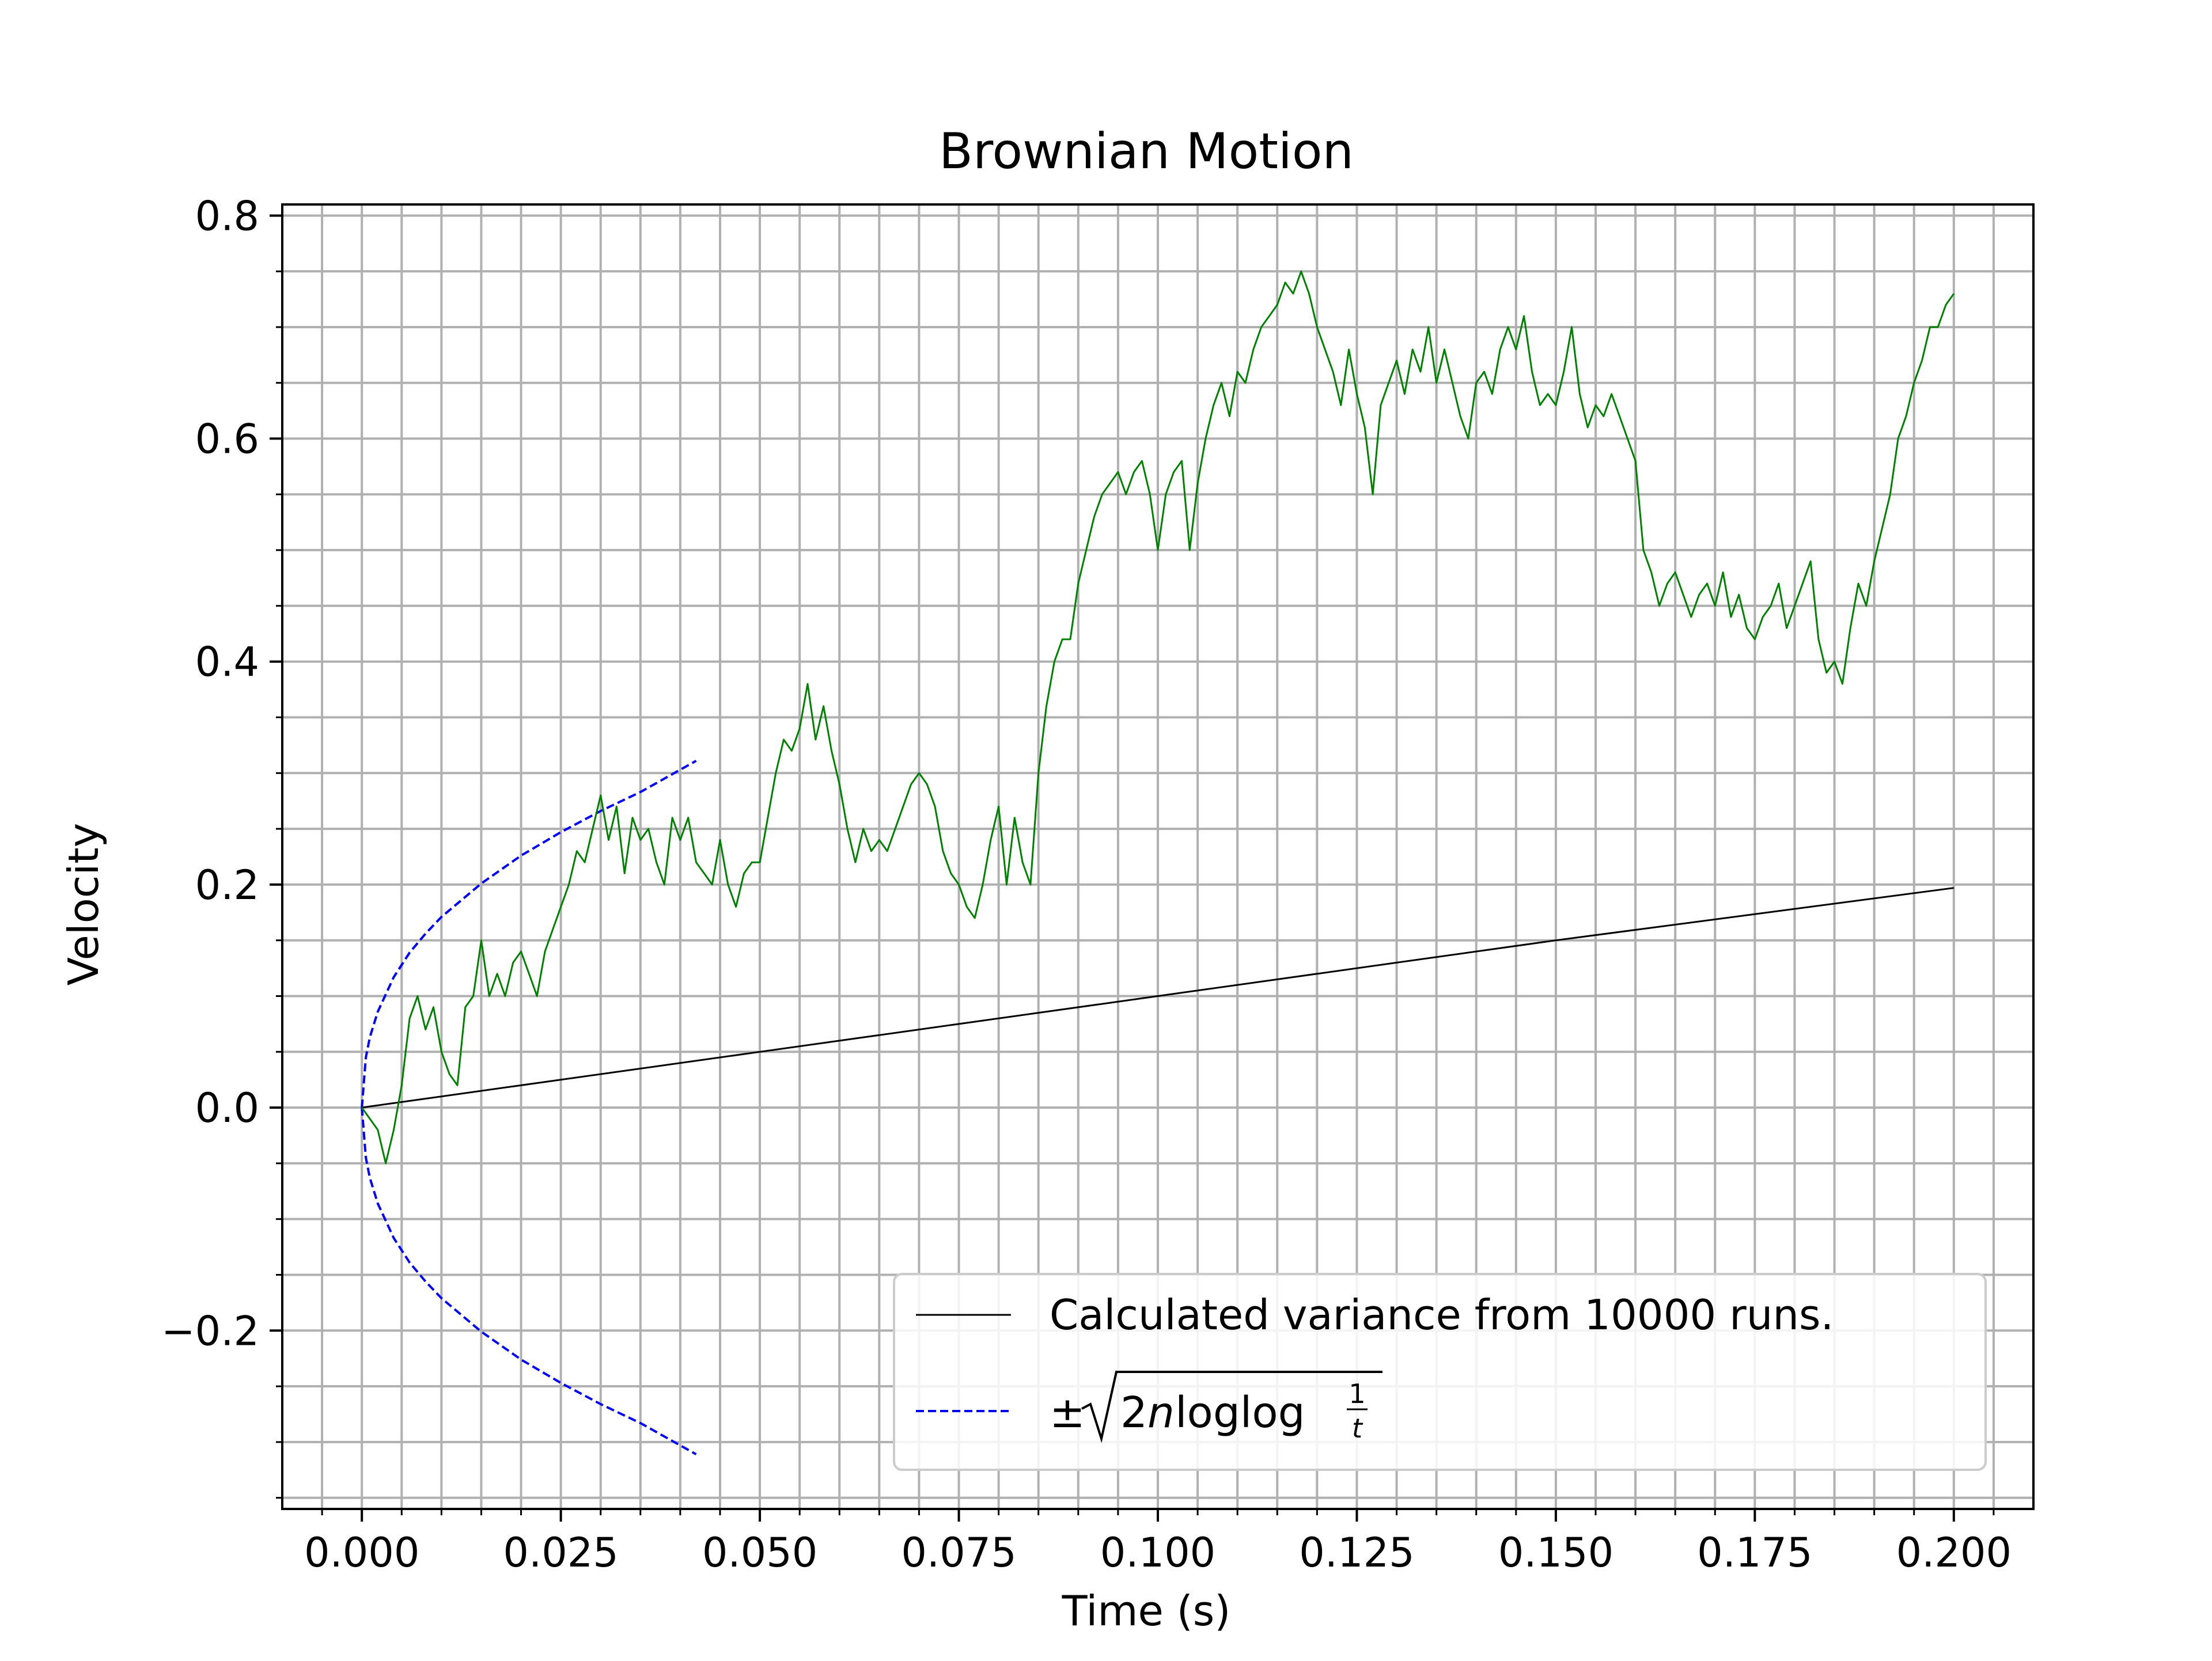  What do you see at coordinates (1754, 1552) in the screenshot?
I see `x-tick-label: 0.175` at bounding box center [1754, 1552].